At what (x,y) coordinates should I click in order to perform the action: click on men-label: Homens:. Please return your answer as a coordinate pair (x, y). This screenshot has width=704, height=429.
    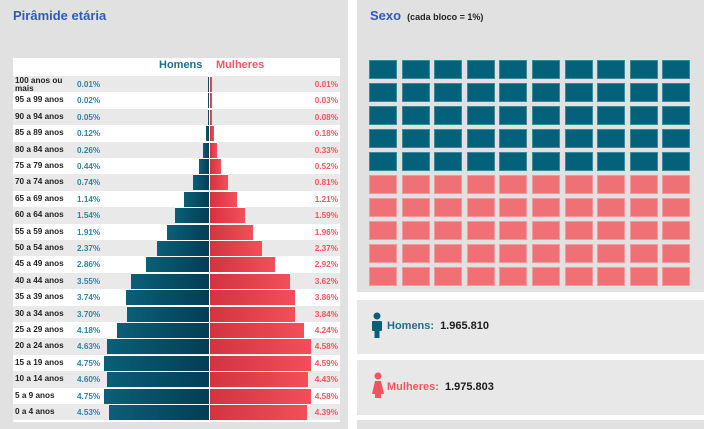
    Looking at the image, I should click on (411, 326).